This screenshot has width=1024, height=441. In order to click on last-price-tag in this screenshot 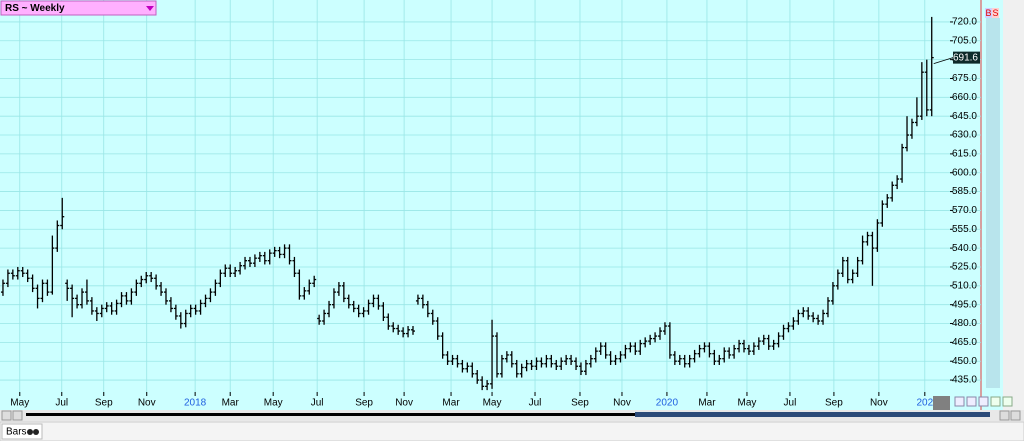, I will do `click(966, 57)`.